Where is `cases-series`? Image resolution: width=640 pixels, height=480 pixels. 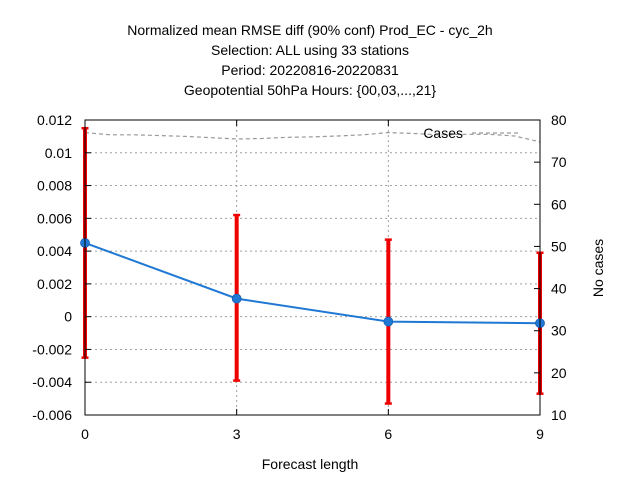
cases-series is located at coordinates (312, 137).